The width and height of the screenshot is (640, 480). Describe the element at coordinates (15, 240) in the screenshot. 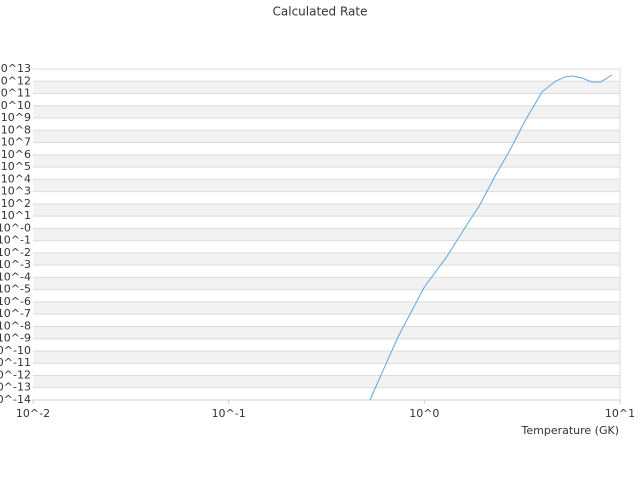

I see `y-tick-label: 10^-1` at that location.